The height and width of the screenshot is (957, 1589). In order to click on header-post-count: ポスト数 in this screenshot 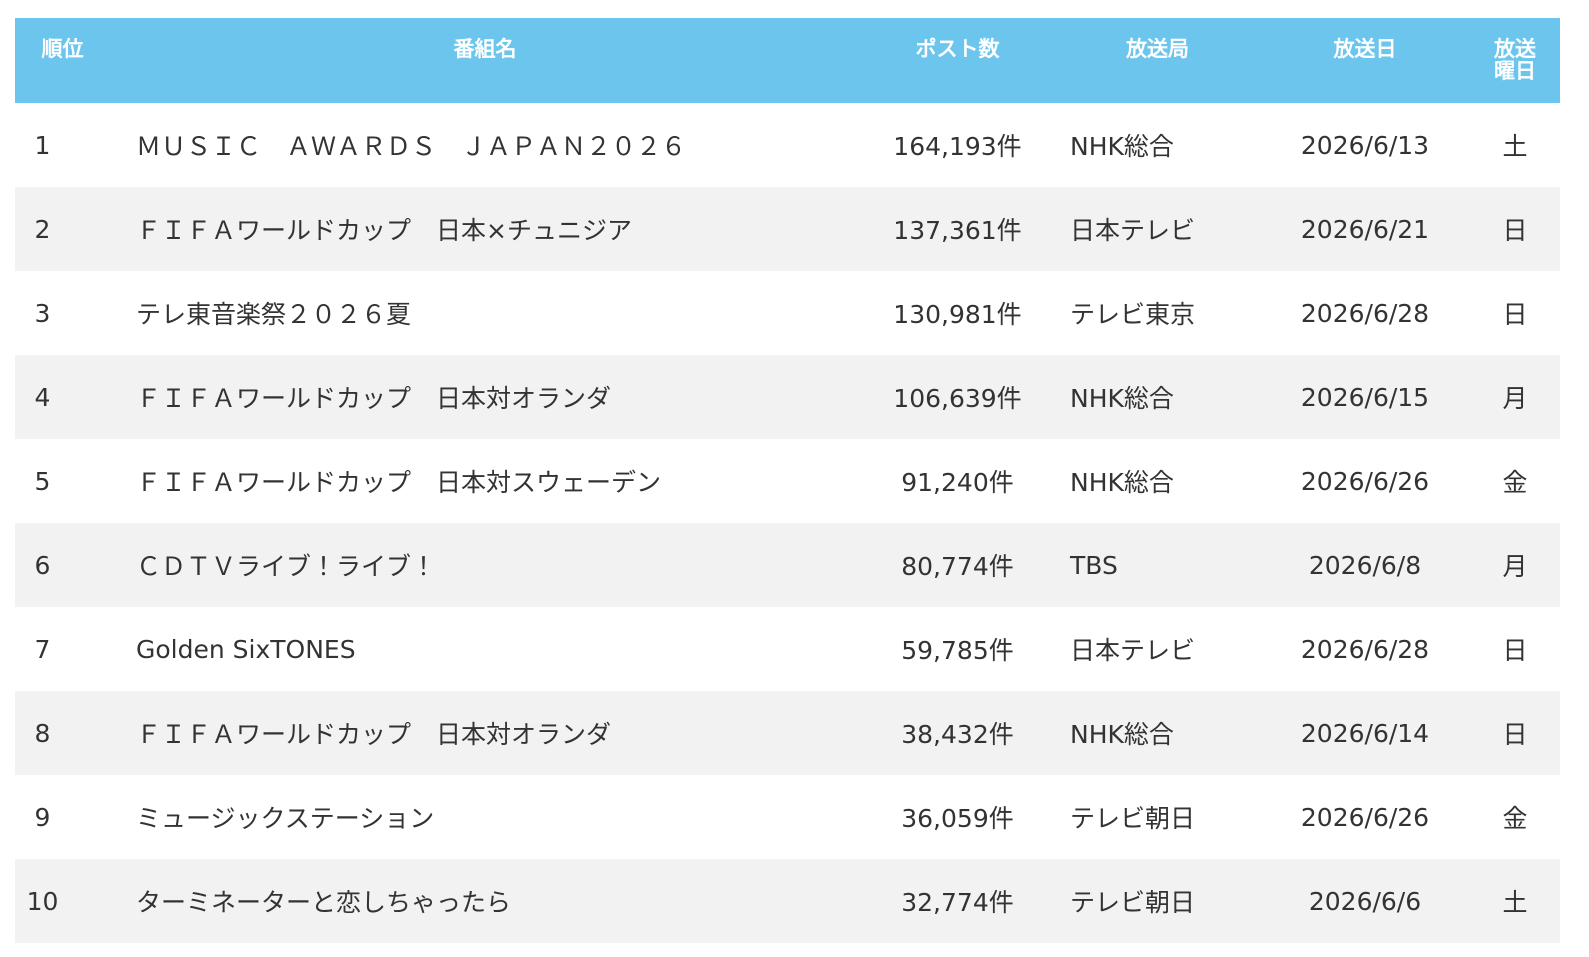, I will do `click(957, 60)`.